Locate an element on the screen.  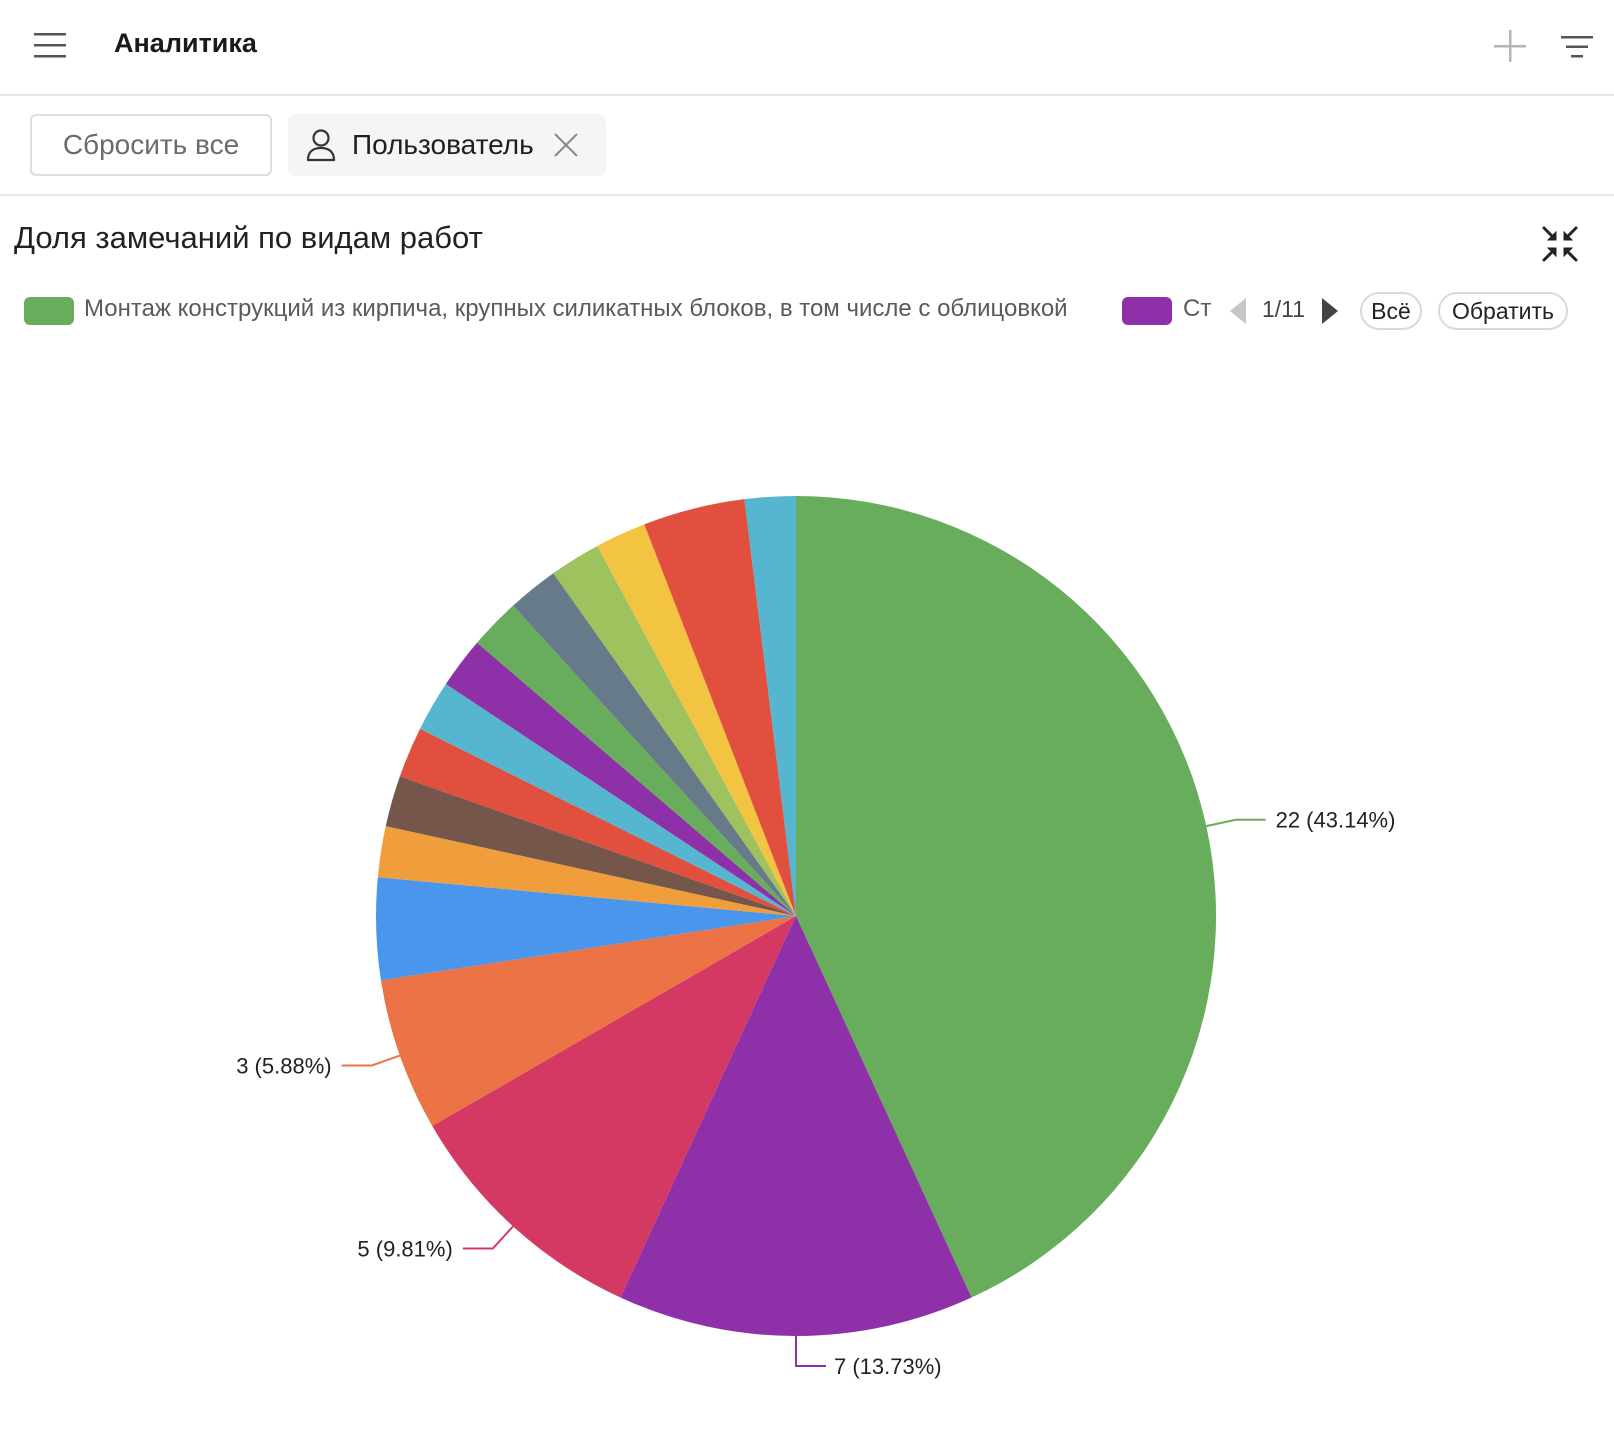
legend-page-indicator: 1/11 is located at coordinates (1284, 309).